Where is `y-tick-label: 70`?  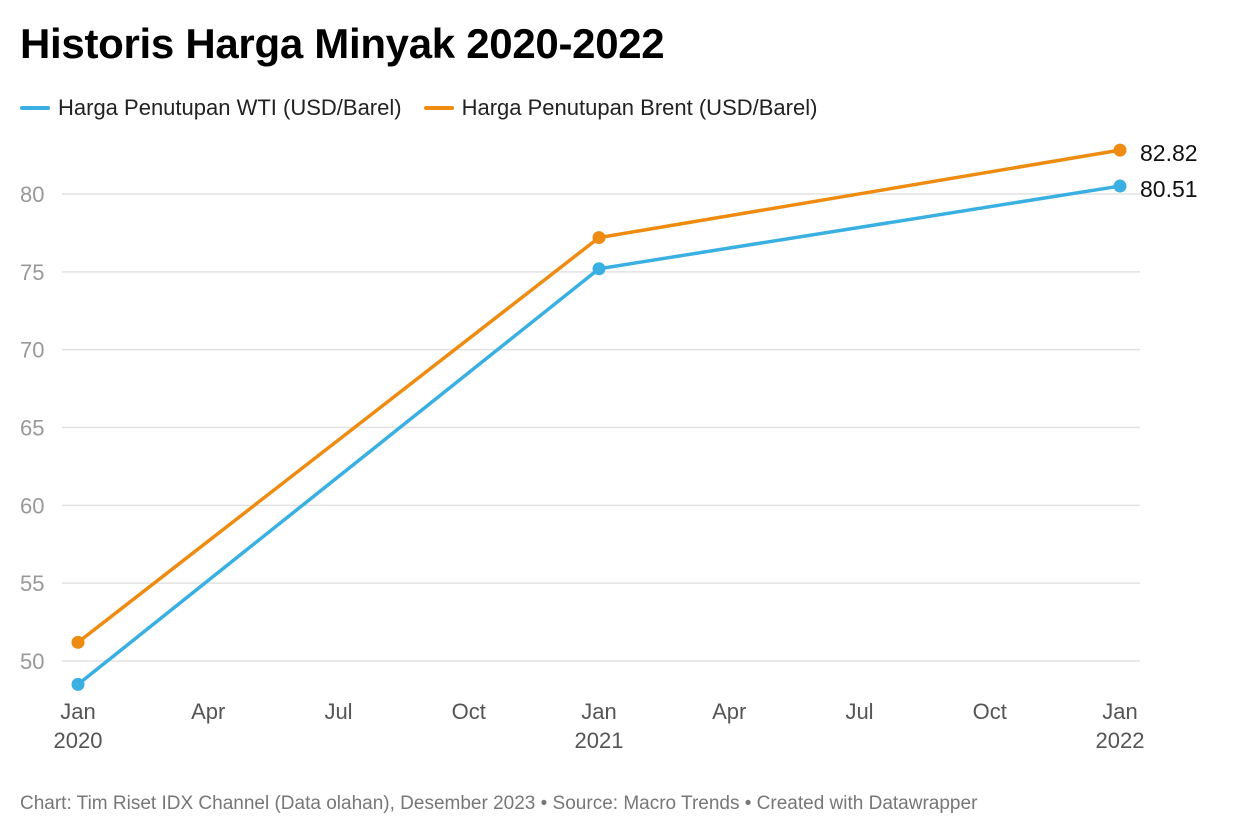
y-tick-label: 70 is located at coordinates (32, 350).